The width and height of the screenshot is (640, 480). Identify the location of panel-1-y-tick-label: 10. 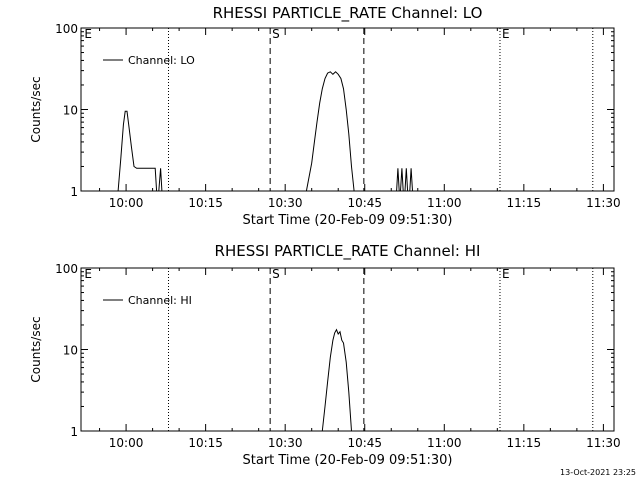
(70, 111).